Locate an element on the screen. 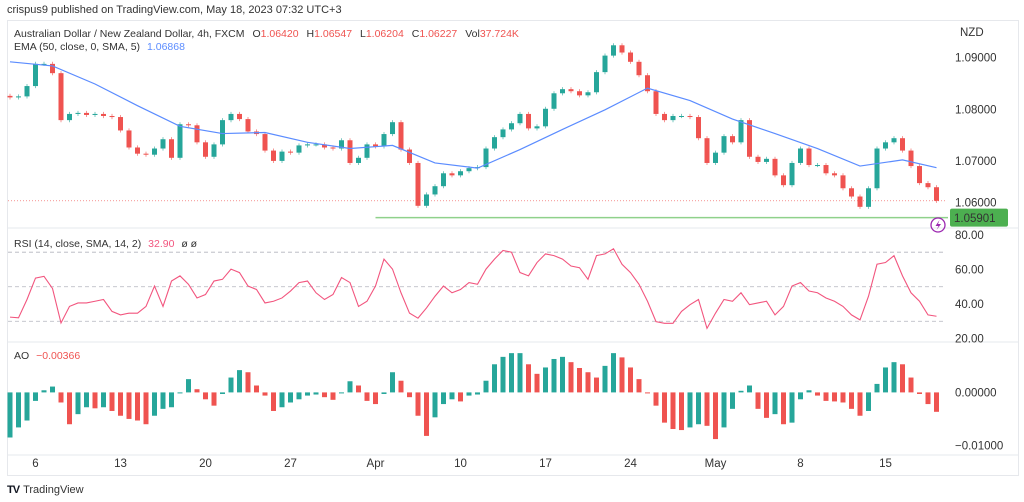 The width and height of the screenshot is (1024, 502). ema-value: 1.06868 is located at coordinates (166, 47).